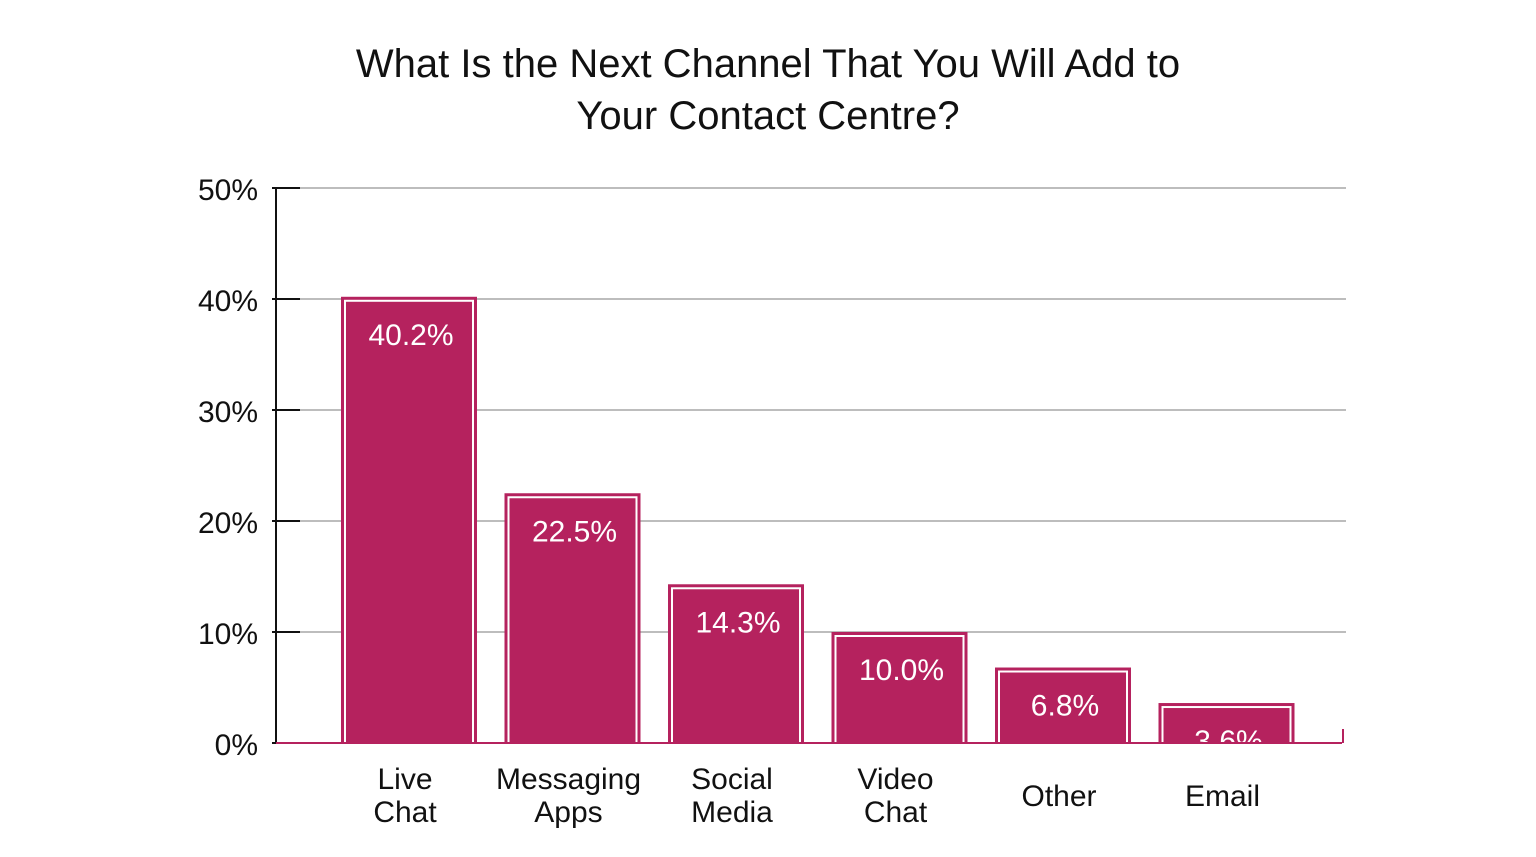 The image size is (1536, 857). I want to click on x-category-label: Media, so click(732, 812).